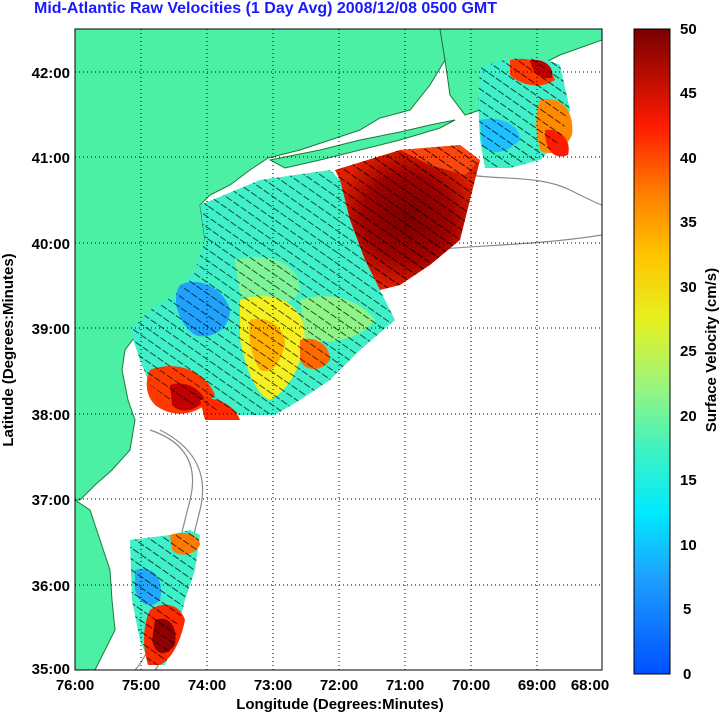  What do you see at coordinates (75, 685) in the screenshot?
I see `x-tick-label: 76:00` at bounding box center [75, 685].